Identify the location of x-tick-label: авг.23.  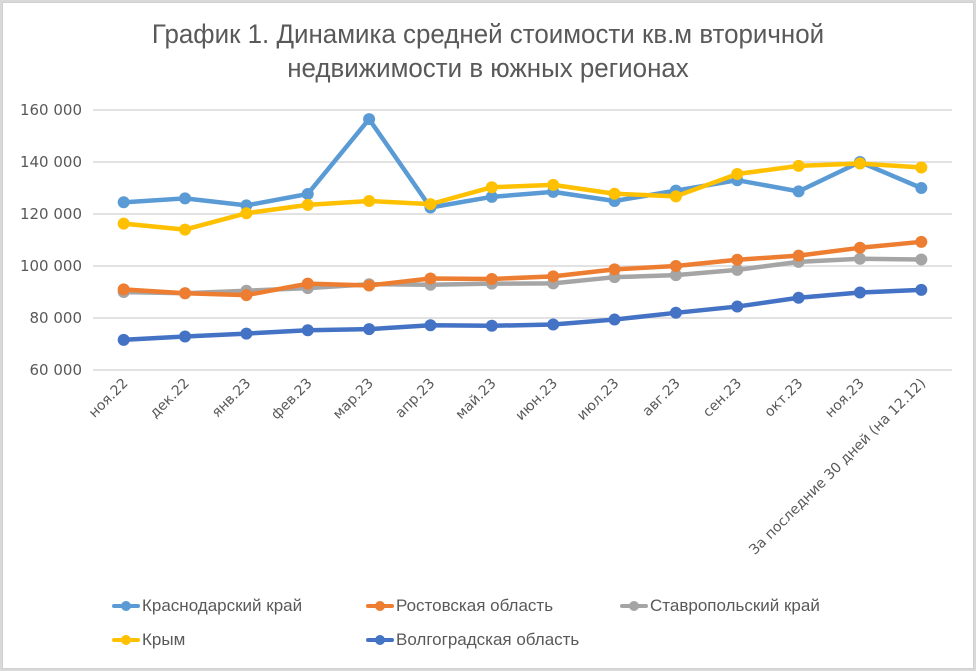
(662, 398).